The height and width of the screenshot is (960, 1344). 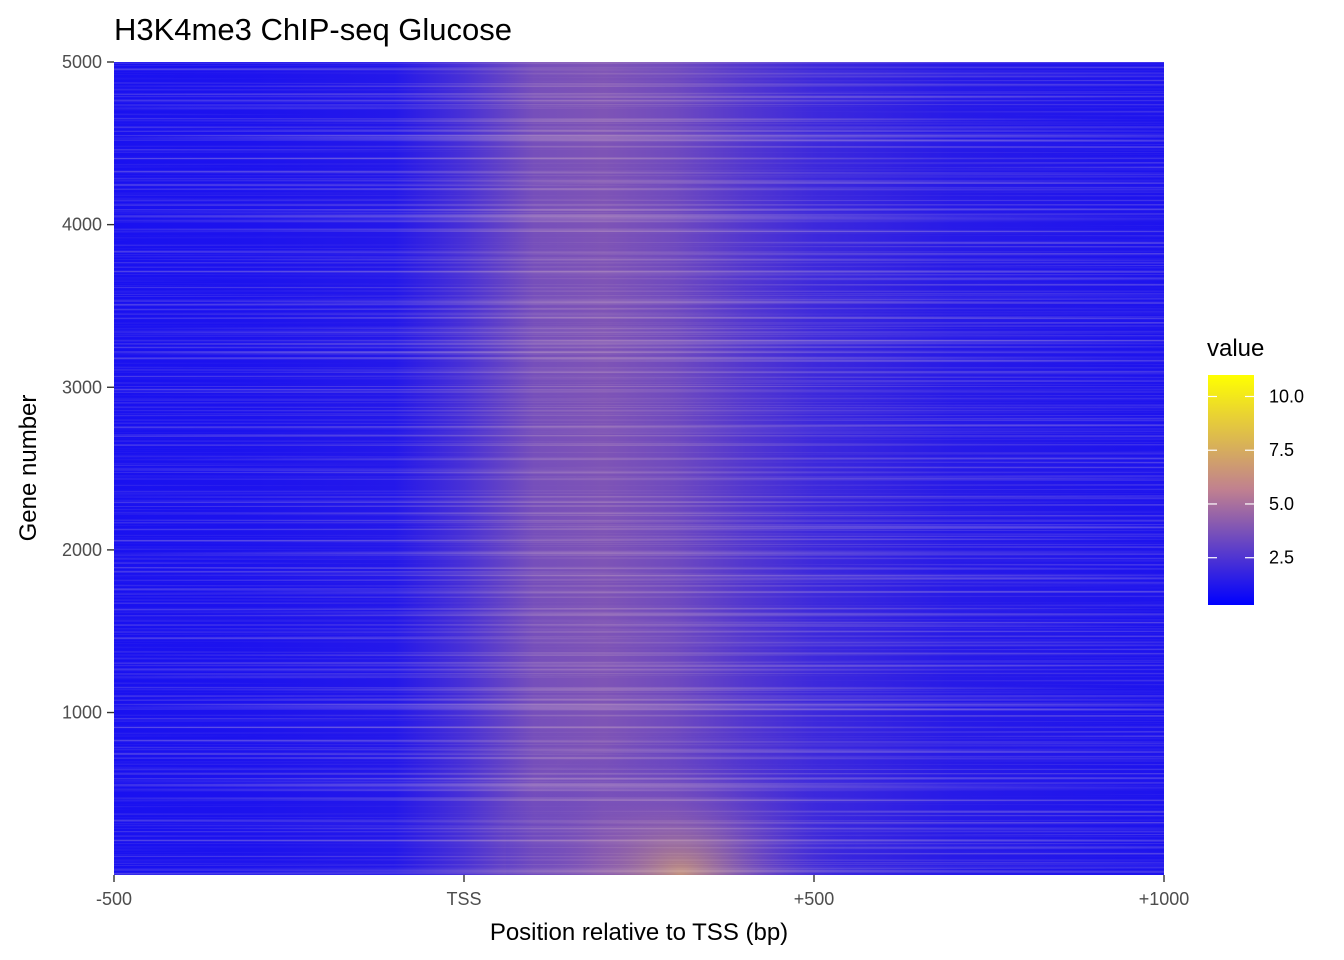 What do you see at coordinates (313, 29) in the screenshot?
I see `chart-title: H3K4me3 ChIP-seq Glucose` at bounding box center [313, 29].